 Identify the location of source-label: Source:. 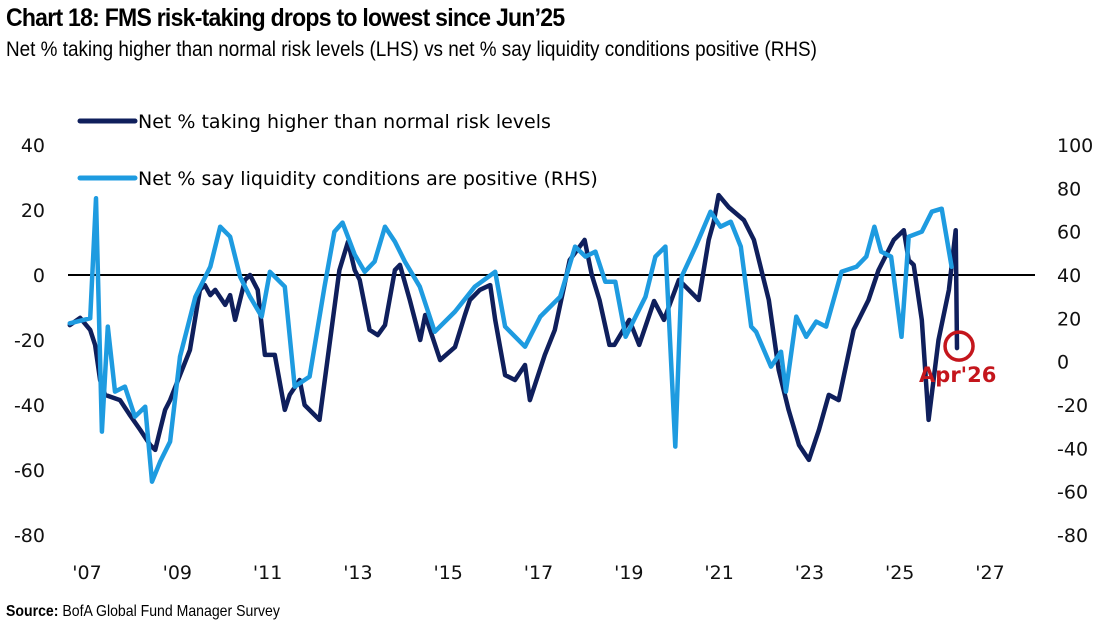
(32, 611).